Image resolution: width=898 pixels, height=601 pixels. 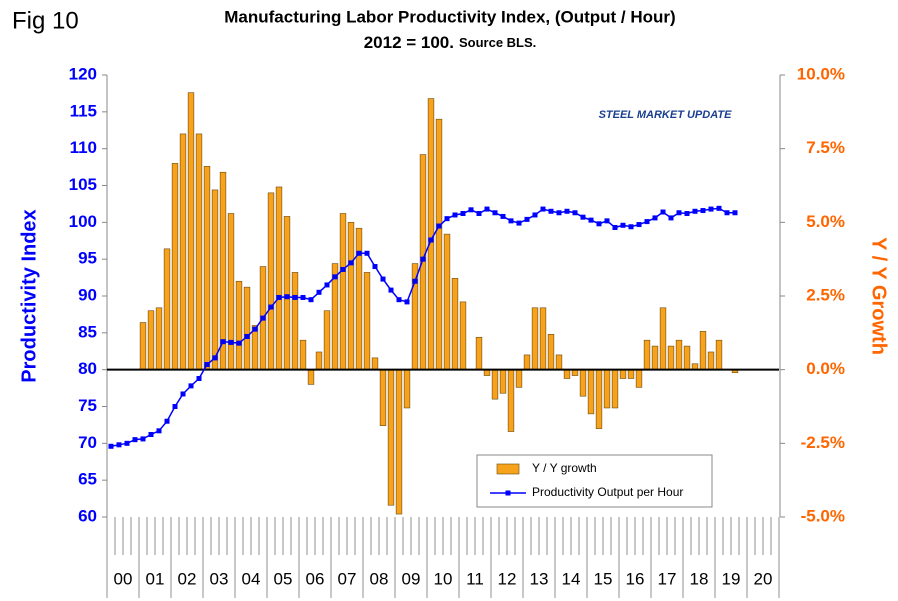 What do you see at coordinates (83, 110) in the screenshot?
I see `y-tick-label: 115` at bounding box center [83, 110].